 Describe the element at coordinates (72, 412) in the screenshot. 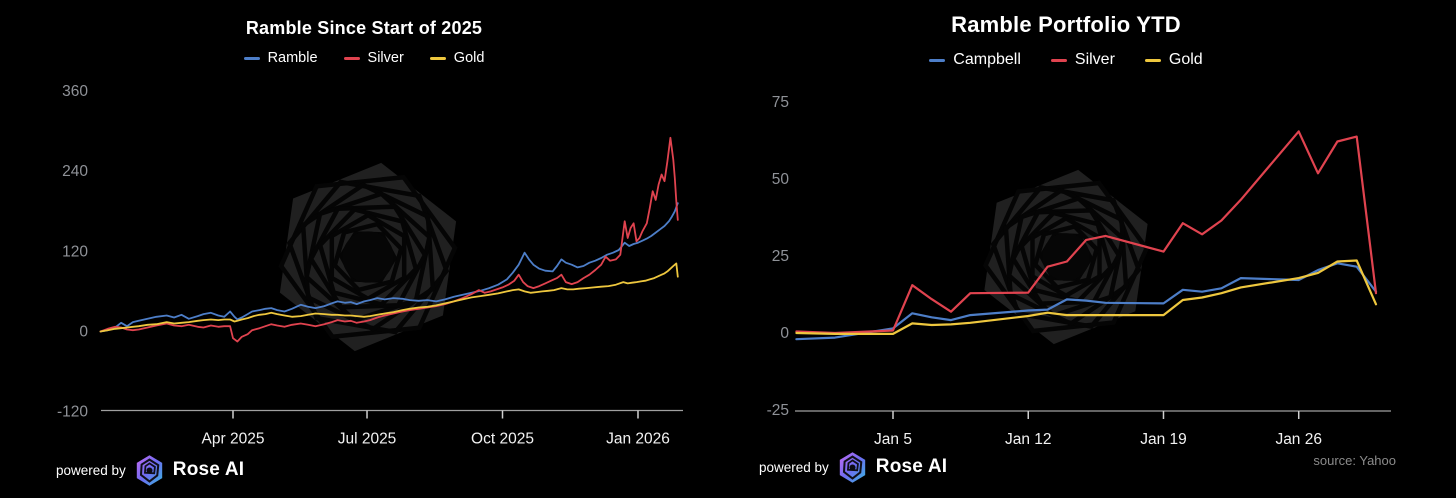

I see `y-tick-label: -120` at that location.